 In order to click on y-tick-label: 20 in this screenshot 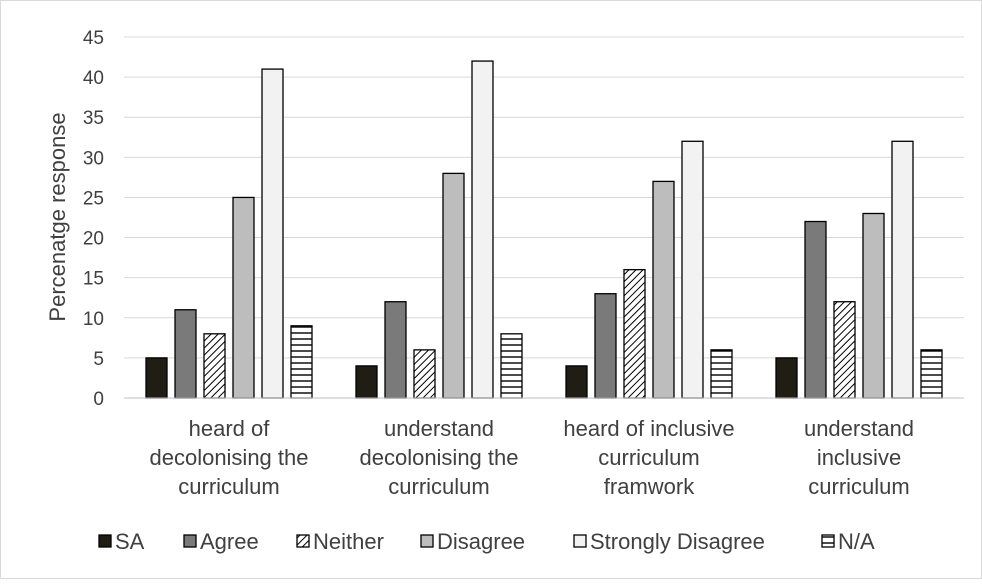, I will do `click(93, 239)`.